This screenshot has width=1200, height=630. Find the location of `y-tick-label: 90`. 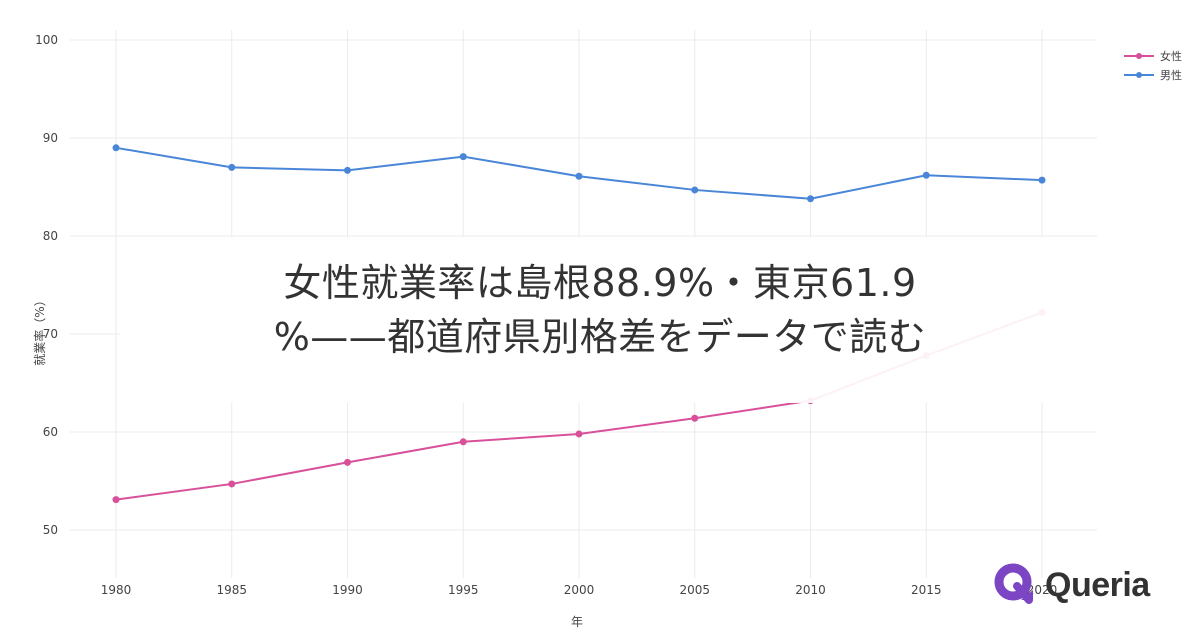

y-tick-label: 90 is located at coordinates (50, 138).